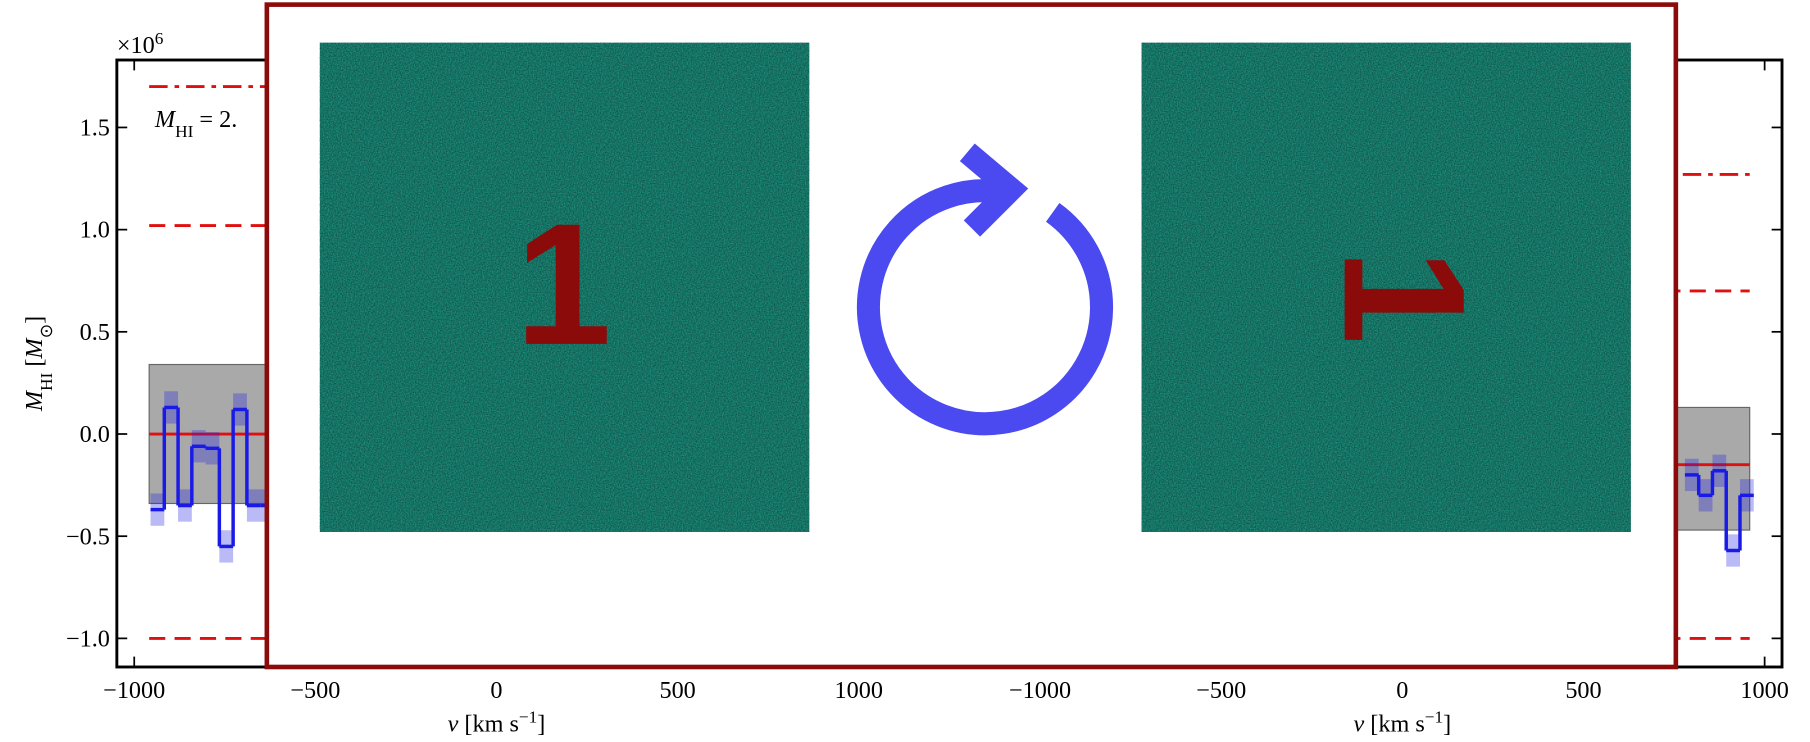 The image size is (1810, 742). I want to click on image-label: 1, so click(563, 284).